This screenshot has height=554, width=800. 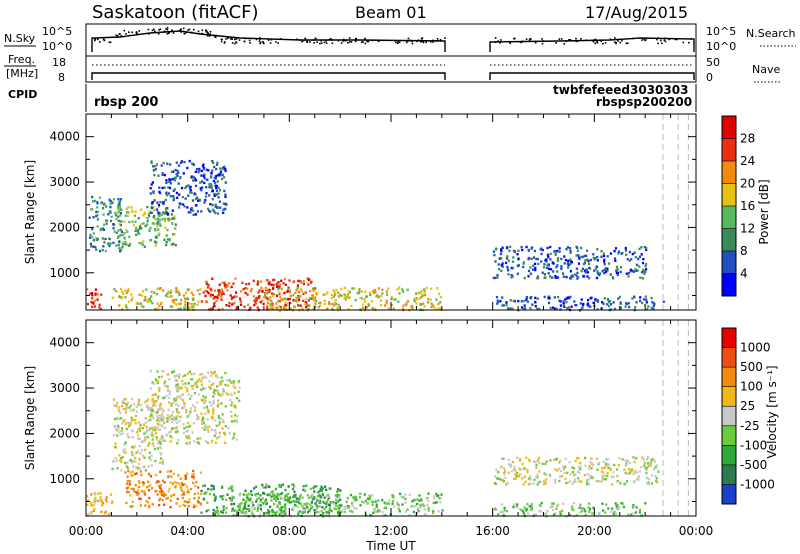 What do you see at coordinates (747, 206) in the screenshot?
I see `colorbar-tick-label: 16` at bounding box center [747, 206].